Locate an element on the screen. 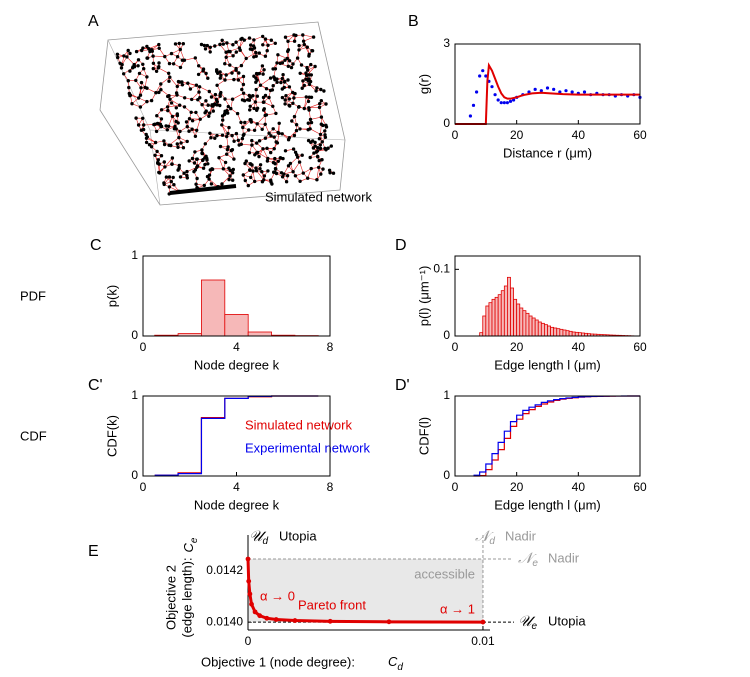  annotation: α → 1 is located at coordinates (457, 609).